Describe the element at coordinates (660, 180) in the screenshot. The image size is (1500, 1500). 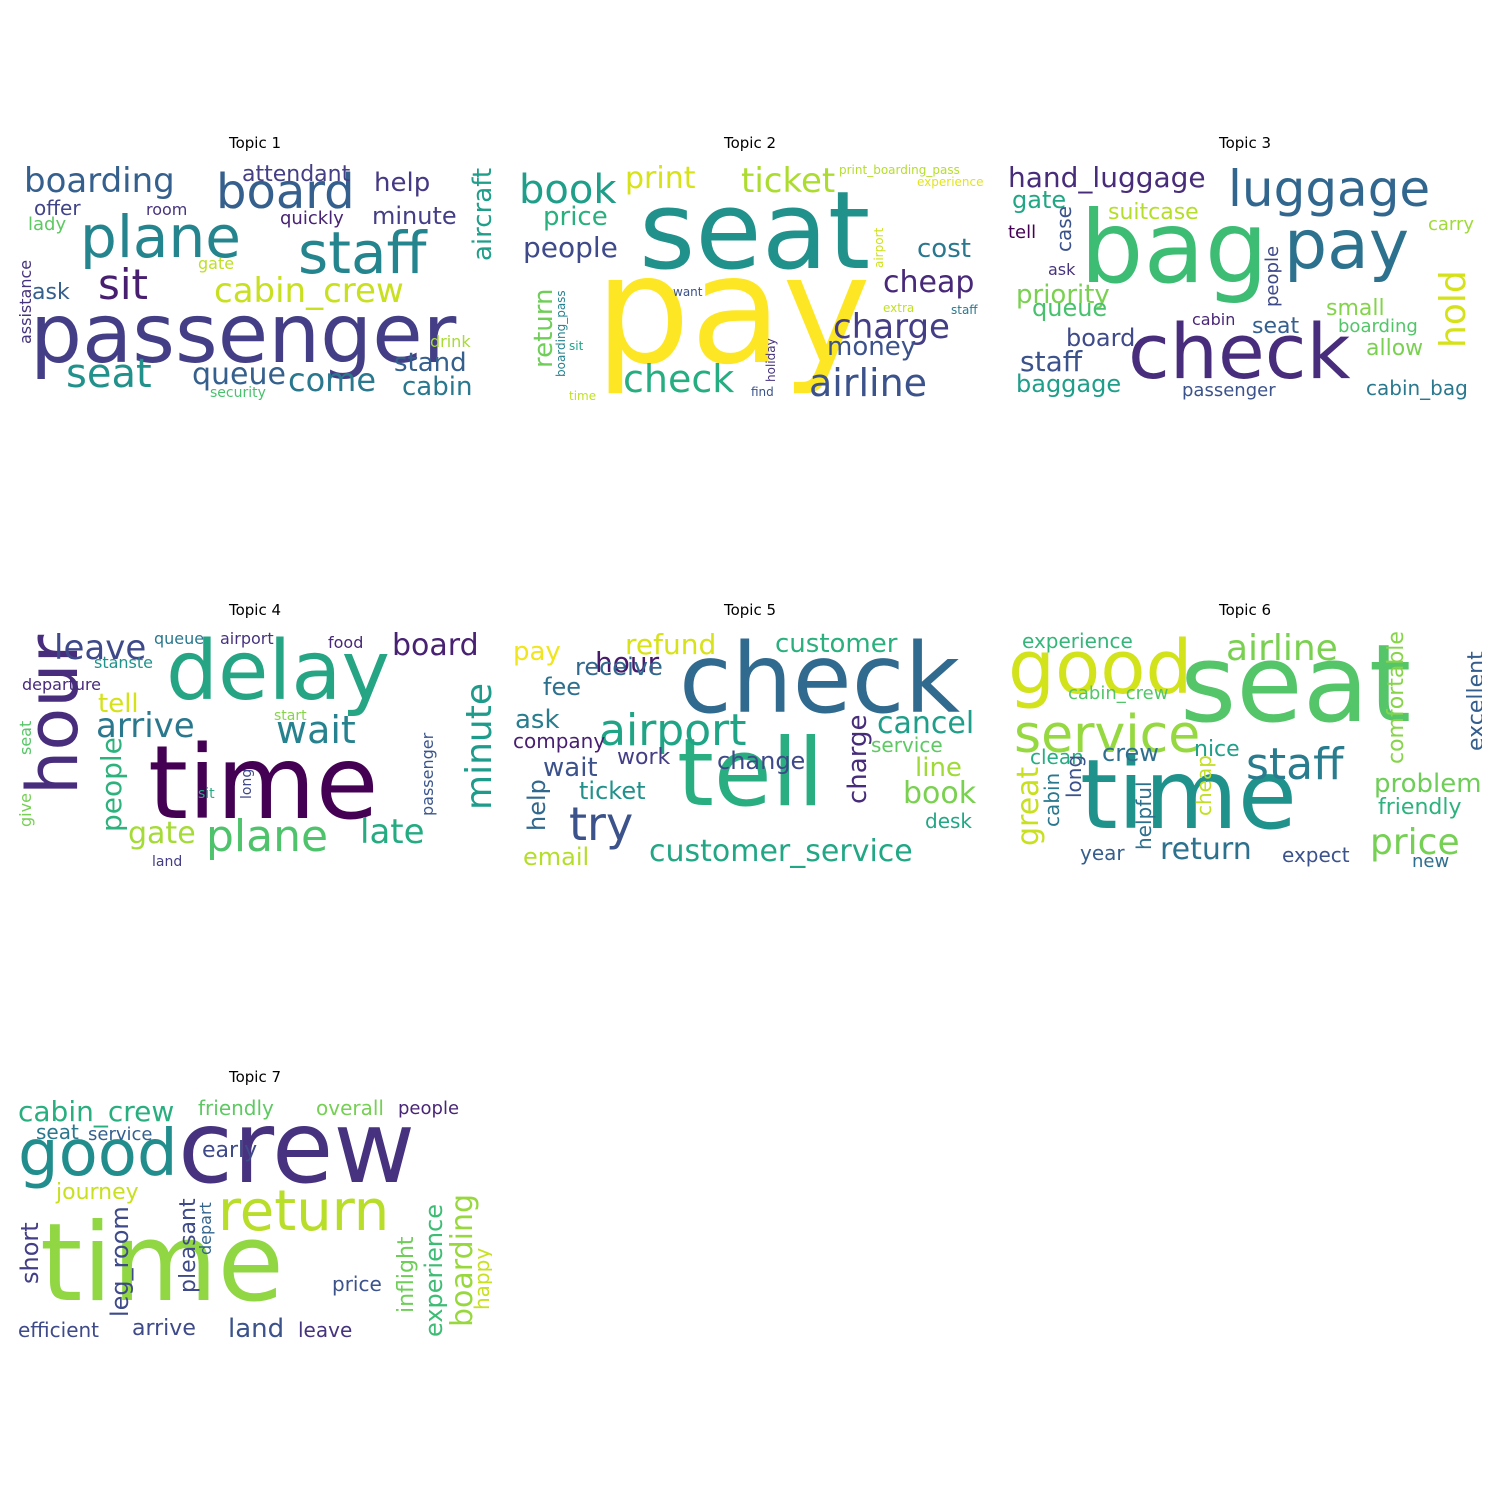
I see `cloud-word: print` at that location.